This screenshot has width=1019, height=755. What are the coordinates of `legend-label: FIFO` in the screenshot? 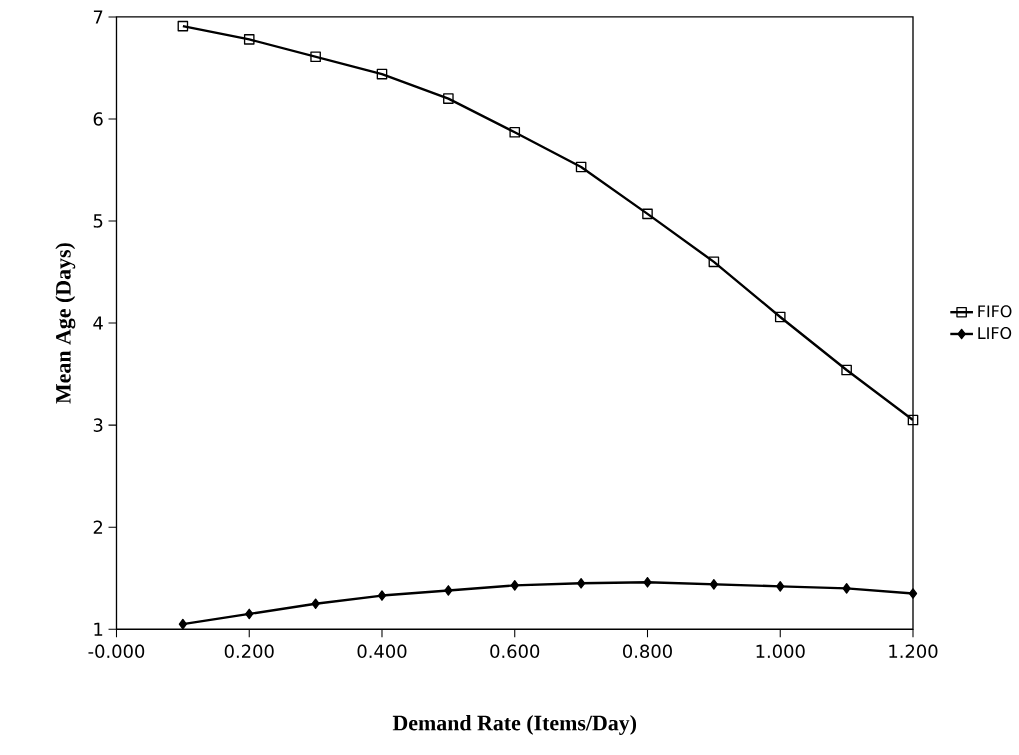 It's located at (995, 311).